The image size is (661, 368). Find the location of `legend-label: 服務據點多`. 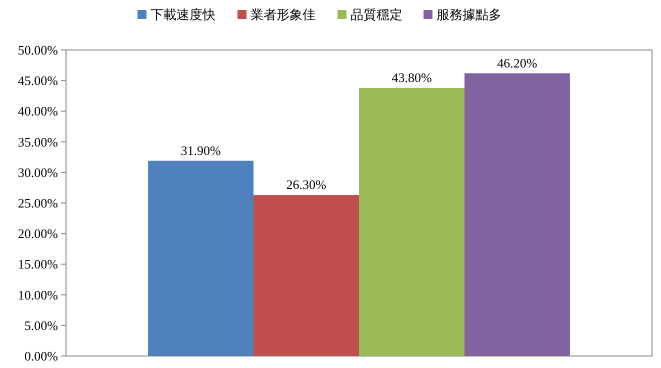

legend-label: 服務據點多 is located at coordinates (469, 14).